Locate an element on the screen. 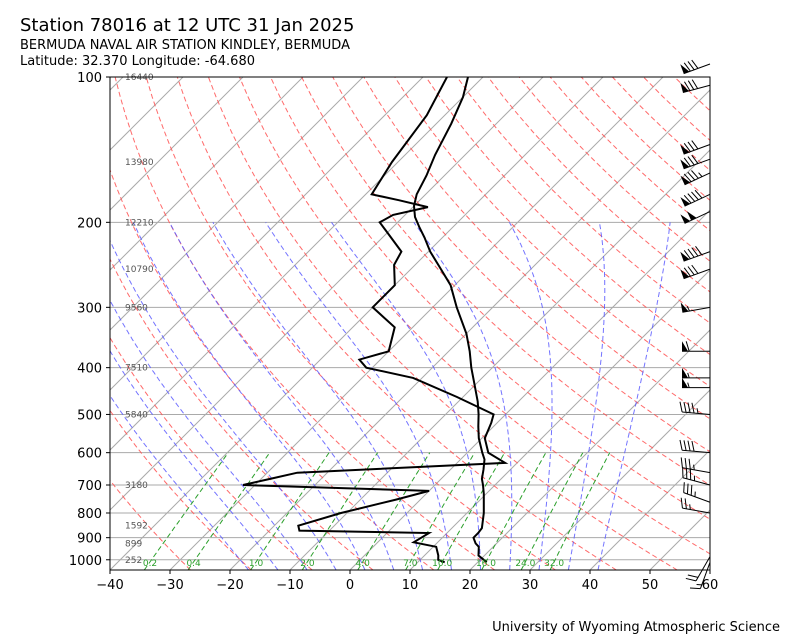  mixing-ratio-label: 7.0 is located at coordinates (410, 564).